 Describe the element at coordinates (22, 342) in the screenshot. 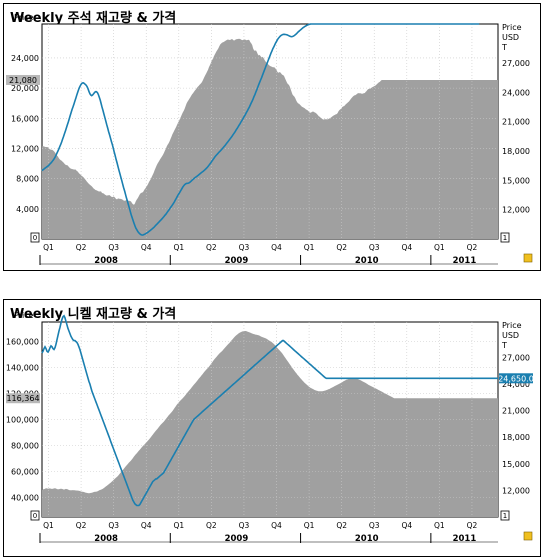

I see `left-tick-label: 160,000` at that location.